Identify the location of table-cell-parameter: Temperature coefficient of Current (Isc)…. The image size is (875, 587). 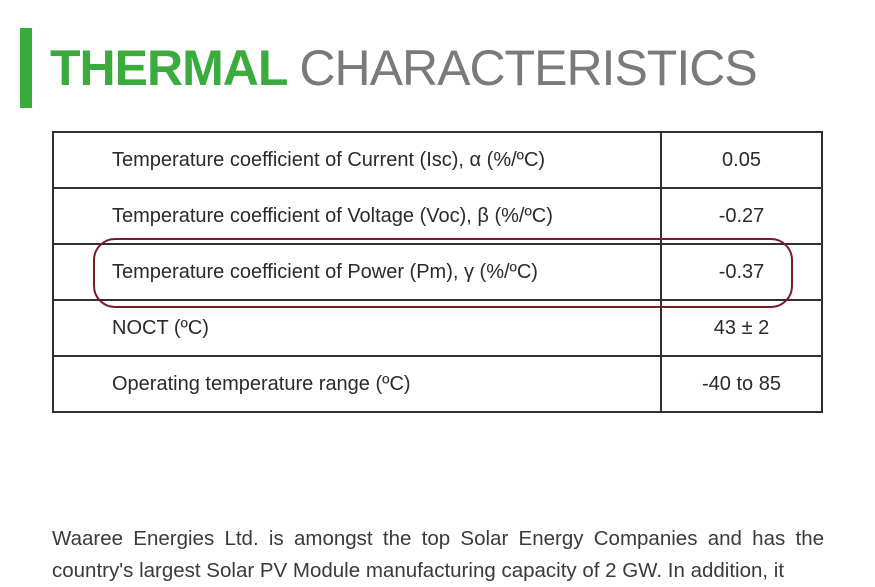
(357, 160).